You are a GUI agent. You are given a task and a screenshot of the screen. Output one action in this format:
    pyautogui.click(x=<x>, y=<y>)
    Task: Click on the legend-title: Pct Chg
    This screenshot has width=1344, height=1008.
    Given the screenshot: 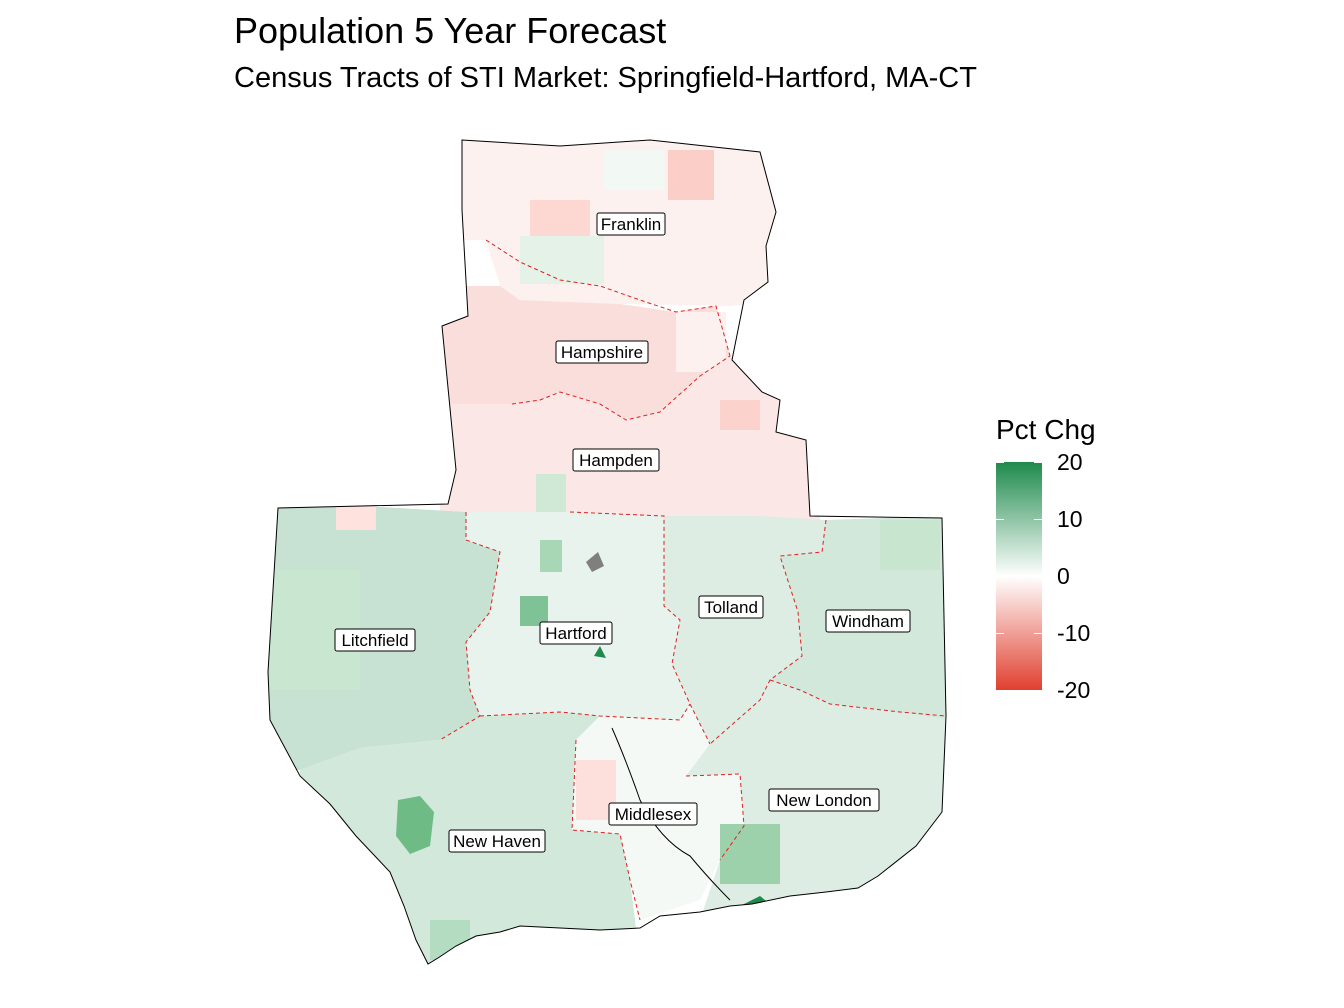 What is the action you would take?
    pyautogui.click(x=1046, y=429)
    